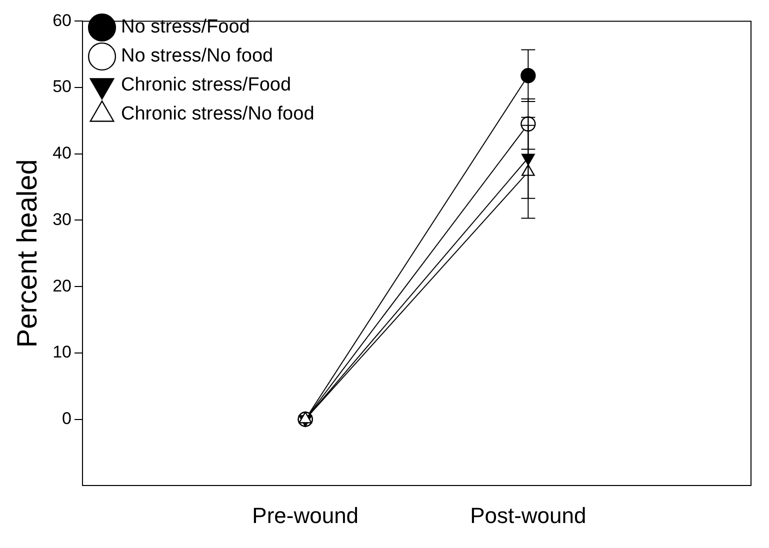  I want to click on y-tick-label: 30, so click(62, 219).